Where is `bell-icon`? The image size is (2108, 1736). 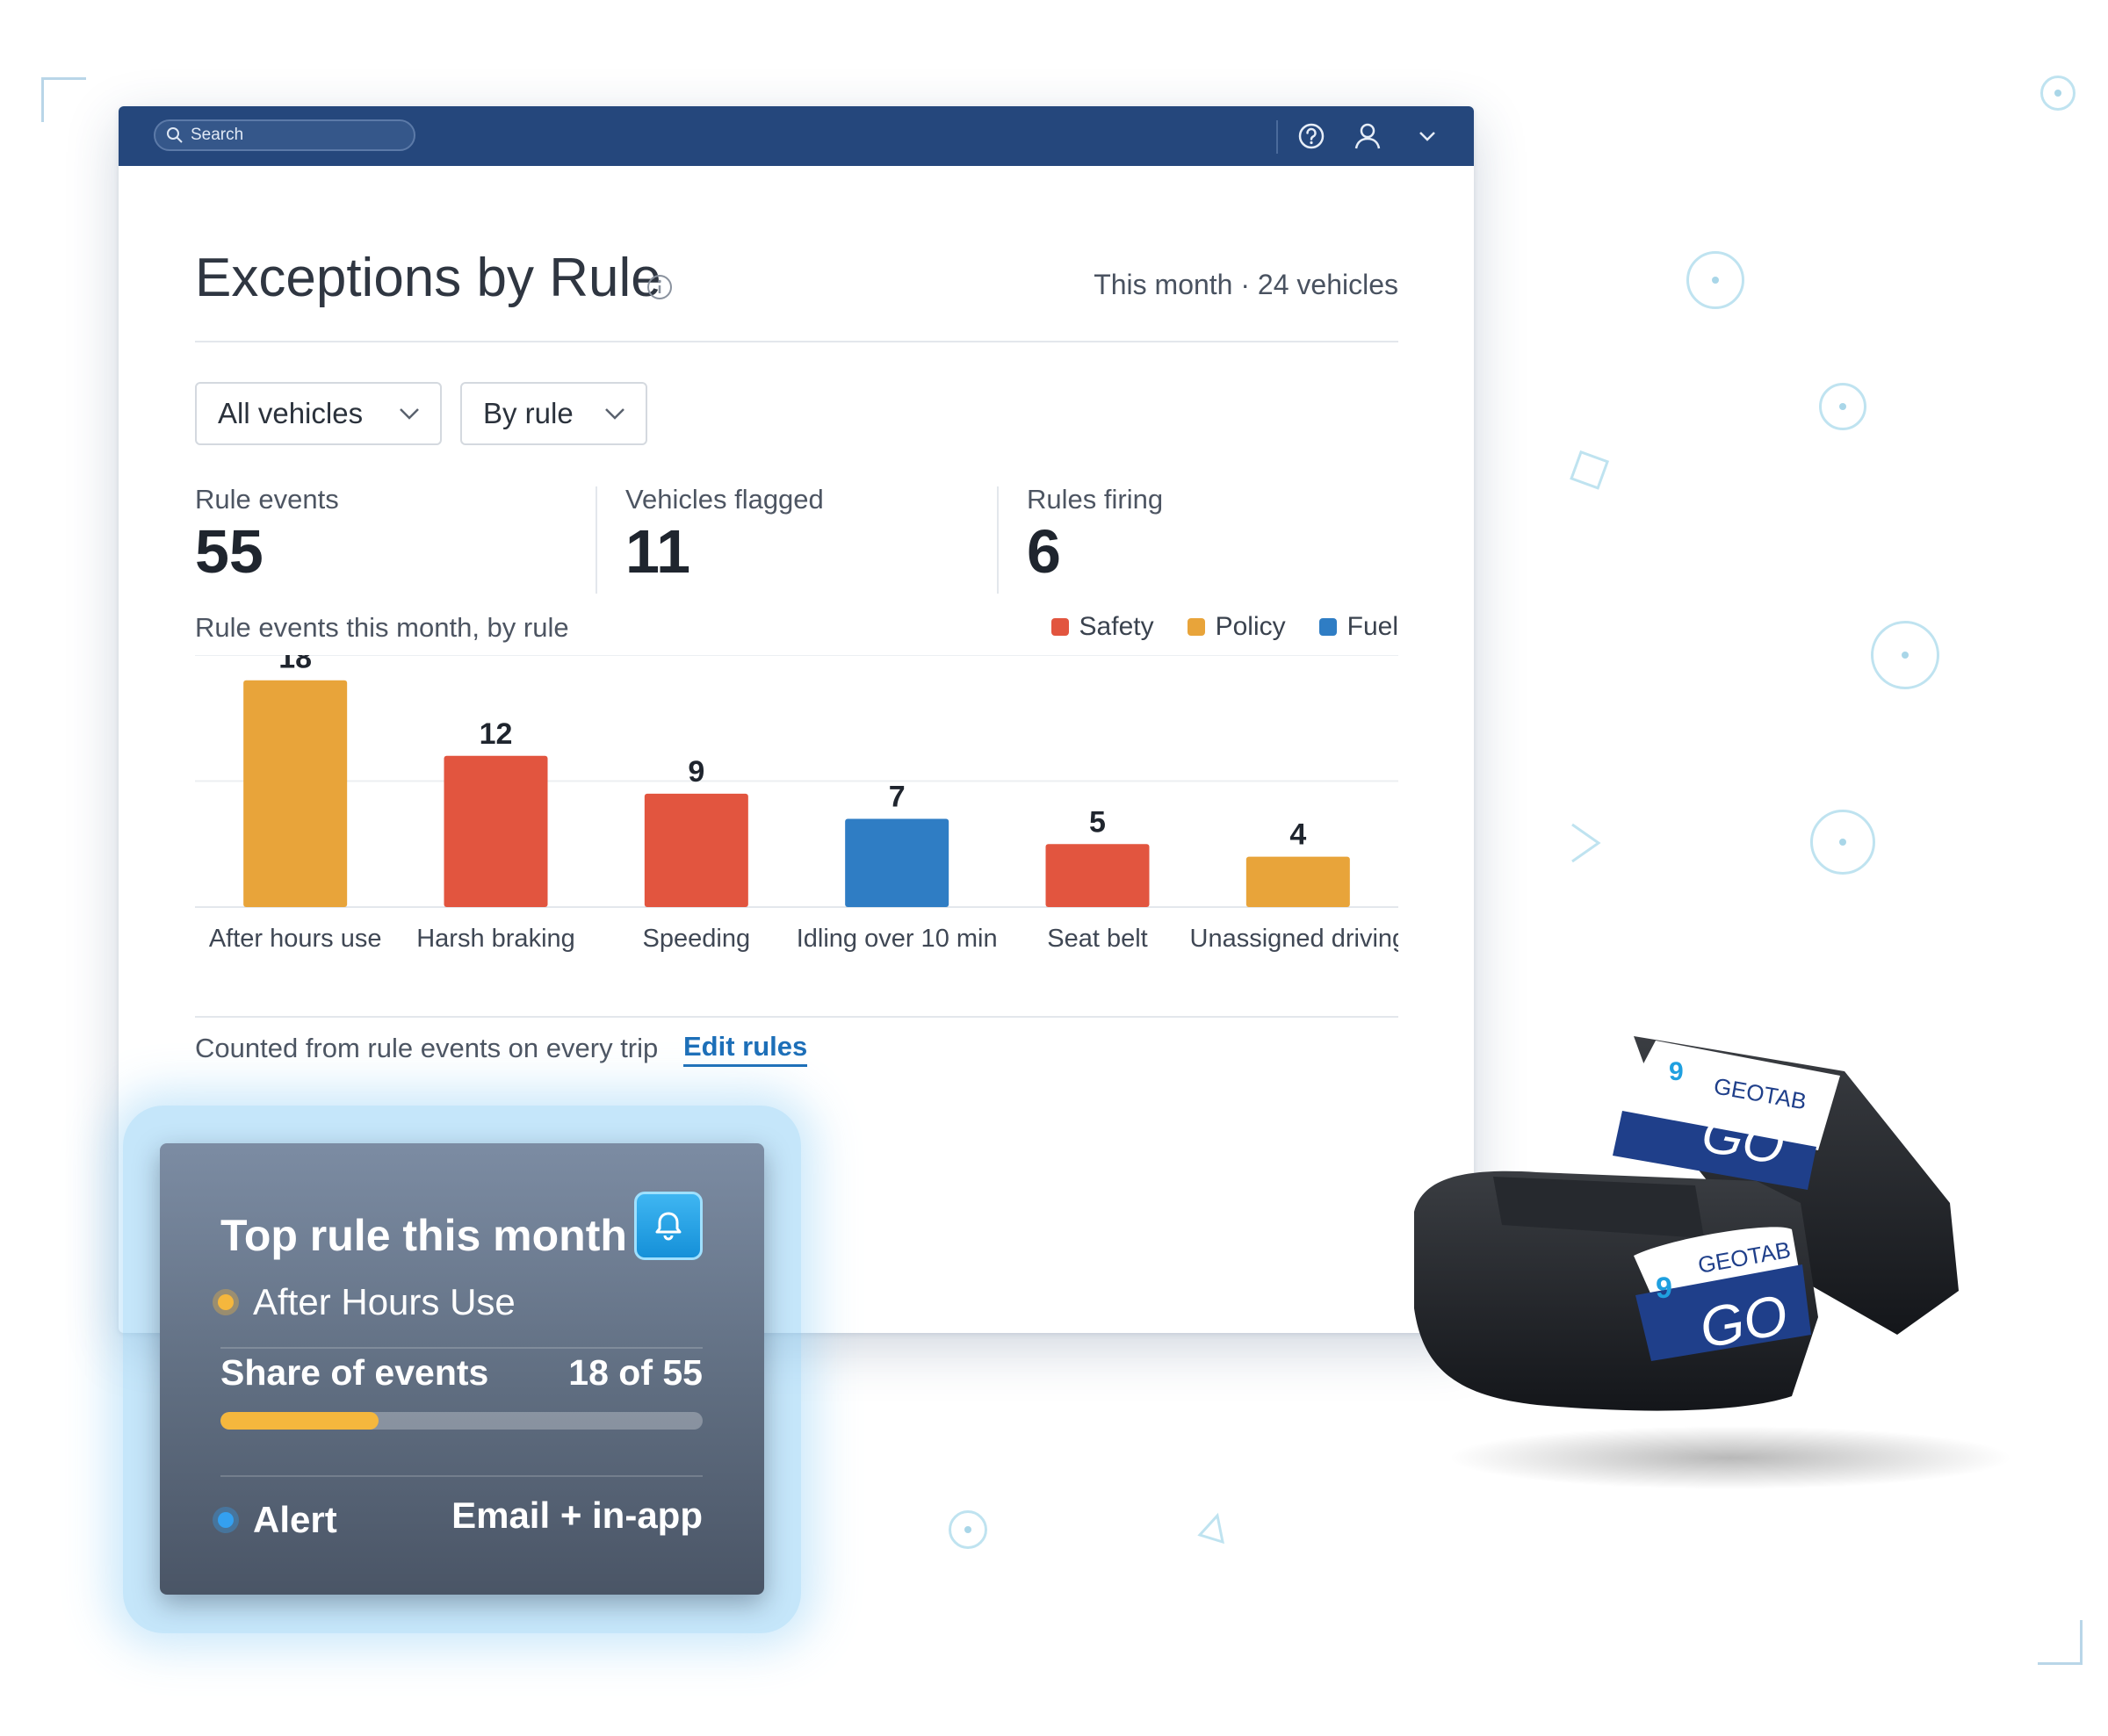 bell-icon is located at coordinates (668, 1226).